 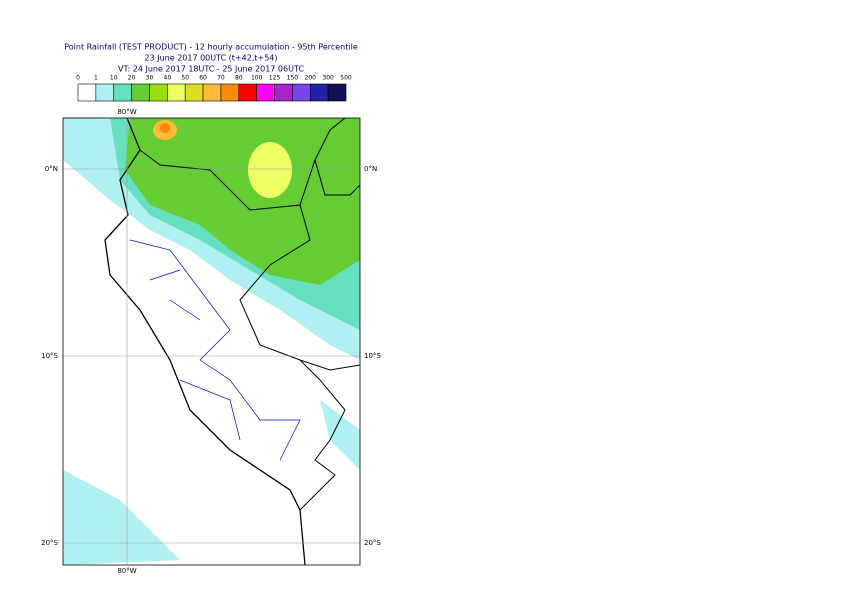 I want to click on legend-label: 10, so click(x=114, y=78).